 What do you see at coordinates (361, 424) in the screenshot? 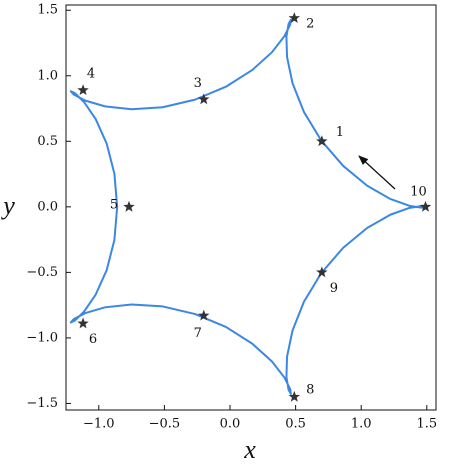
I see `x-tick-label: 1.0` at bounding box center [361, 424].